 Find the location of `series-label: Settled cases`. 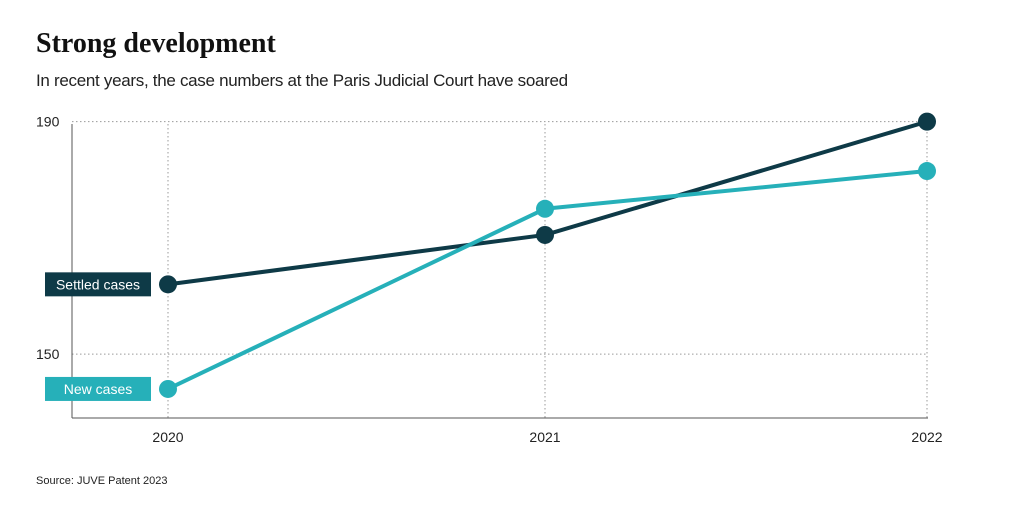

series-label: Settled cases is located at coordinates (98, 284).